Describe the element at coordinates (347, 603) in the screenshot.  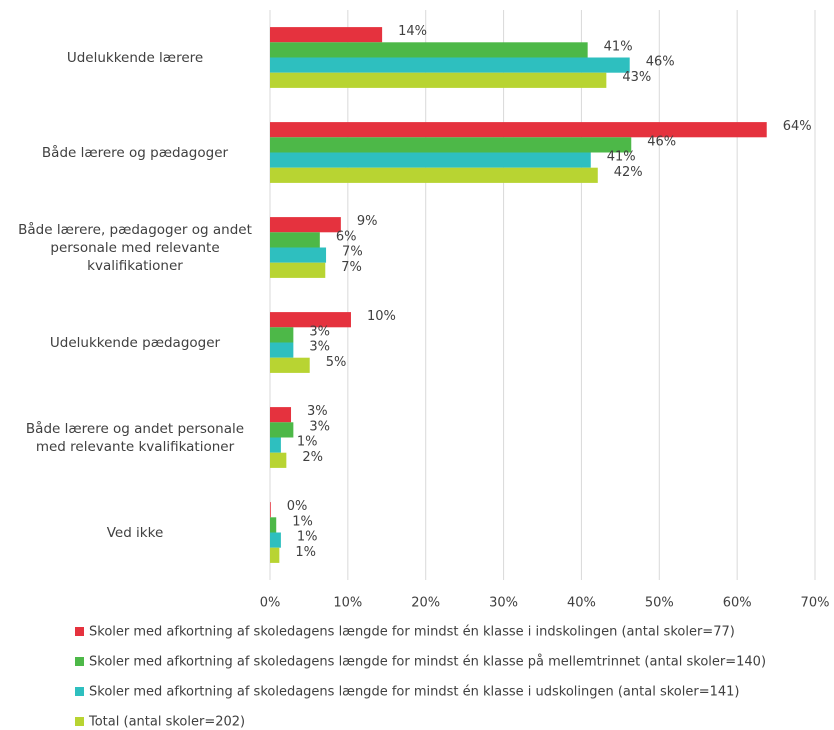
I see `x-tick-label: 10%` at that location.